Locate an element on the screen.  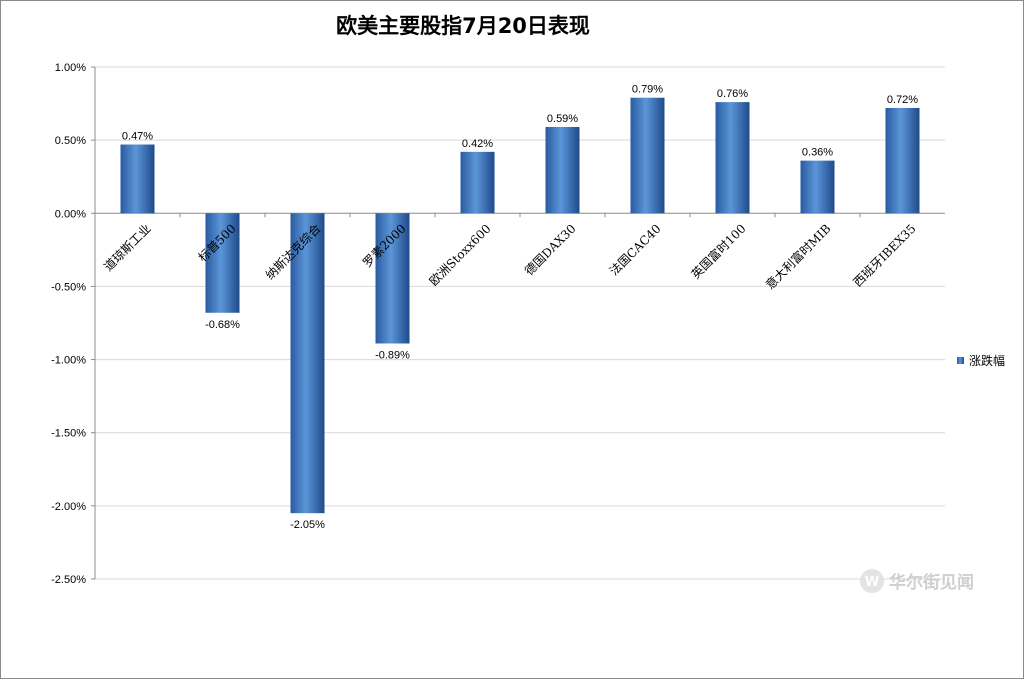
data-label: -0.89% is located at coordinates (392, 355).